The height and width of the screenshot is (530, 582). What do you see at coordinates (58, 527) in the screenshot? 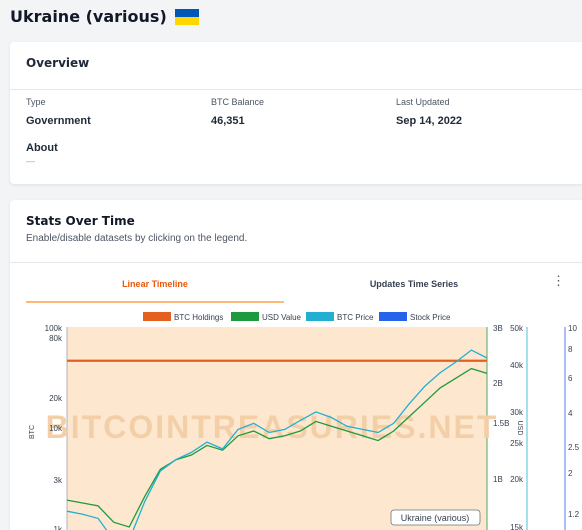
I see `btc-tick-1k: 1k` at bounding box center [58, 527].